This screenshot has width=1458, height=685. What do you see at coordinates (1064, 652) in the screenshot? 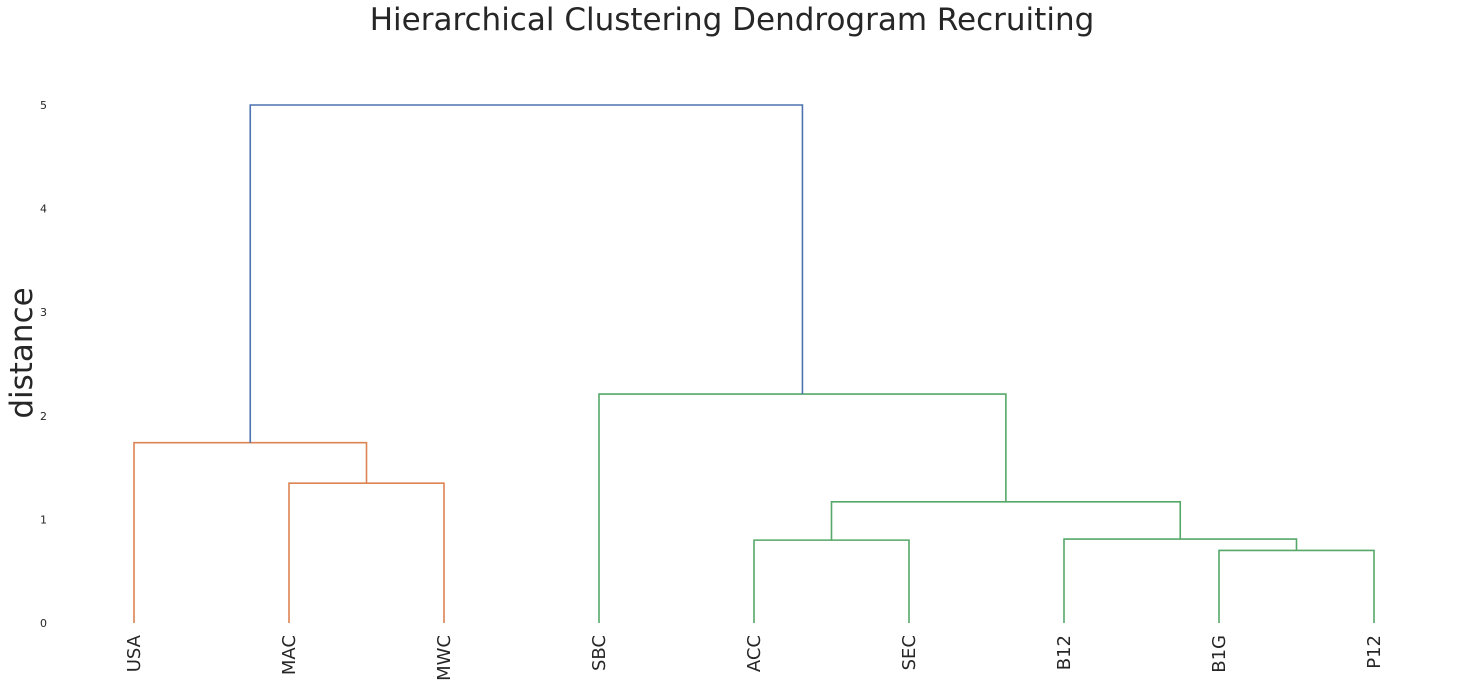
I see `leaf-label: B12` at bounding box center [1064, 652].